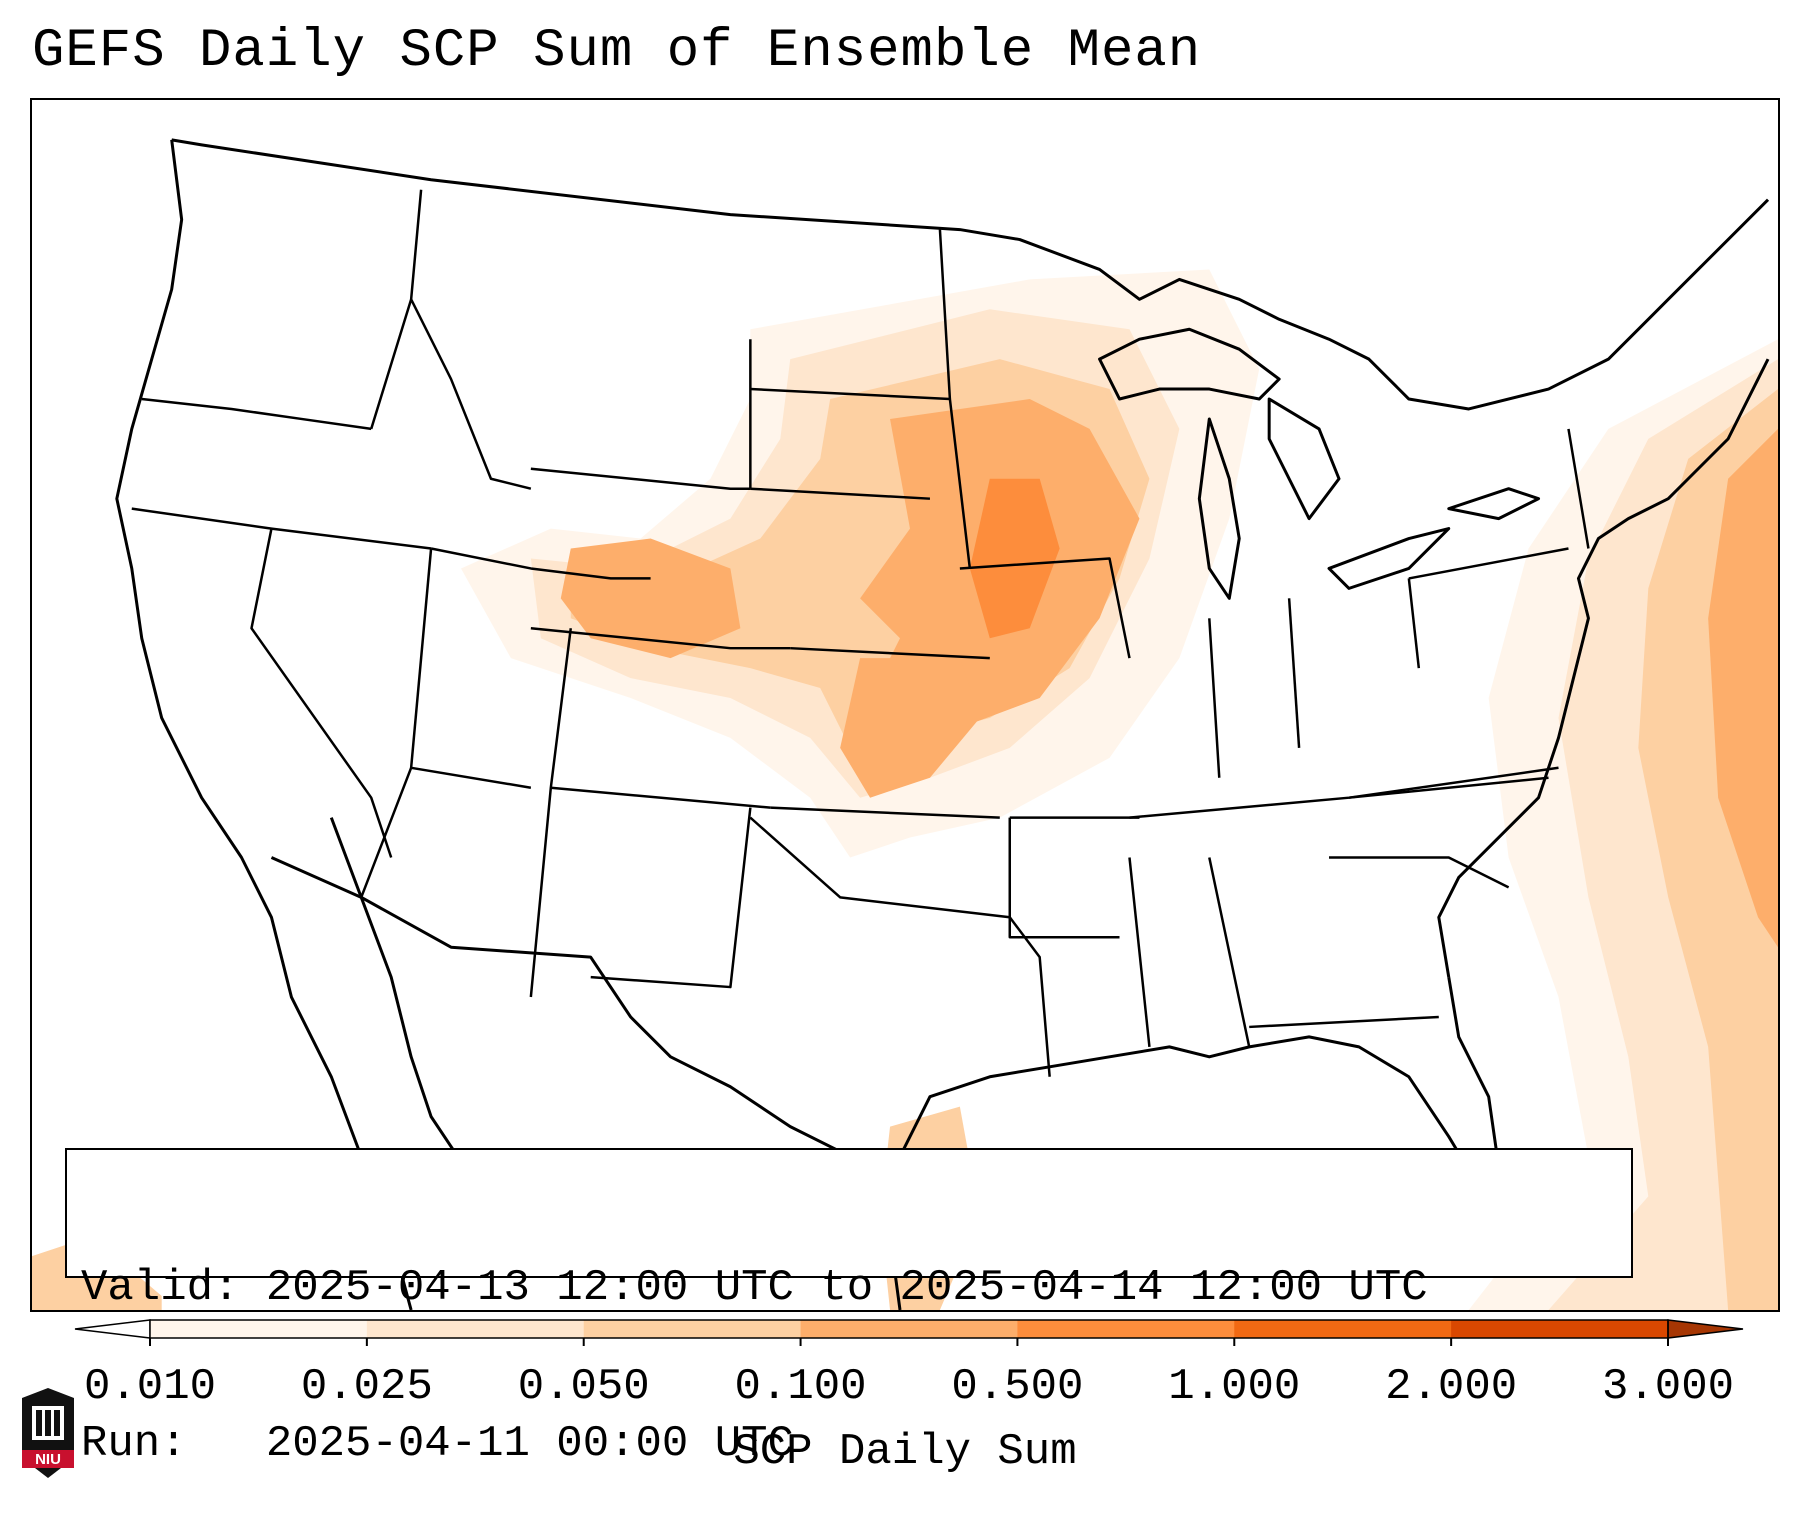 The width and height of the screenshot is (1803, 1522). I want to click on border-nd-sd, so click(850, 394).